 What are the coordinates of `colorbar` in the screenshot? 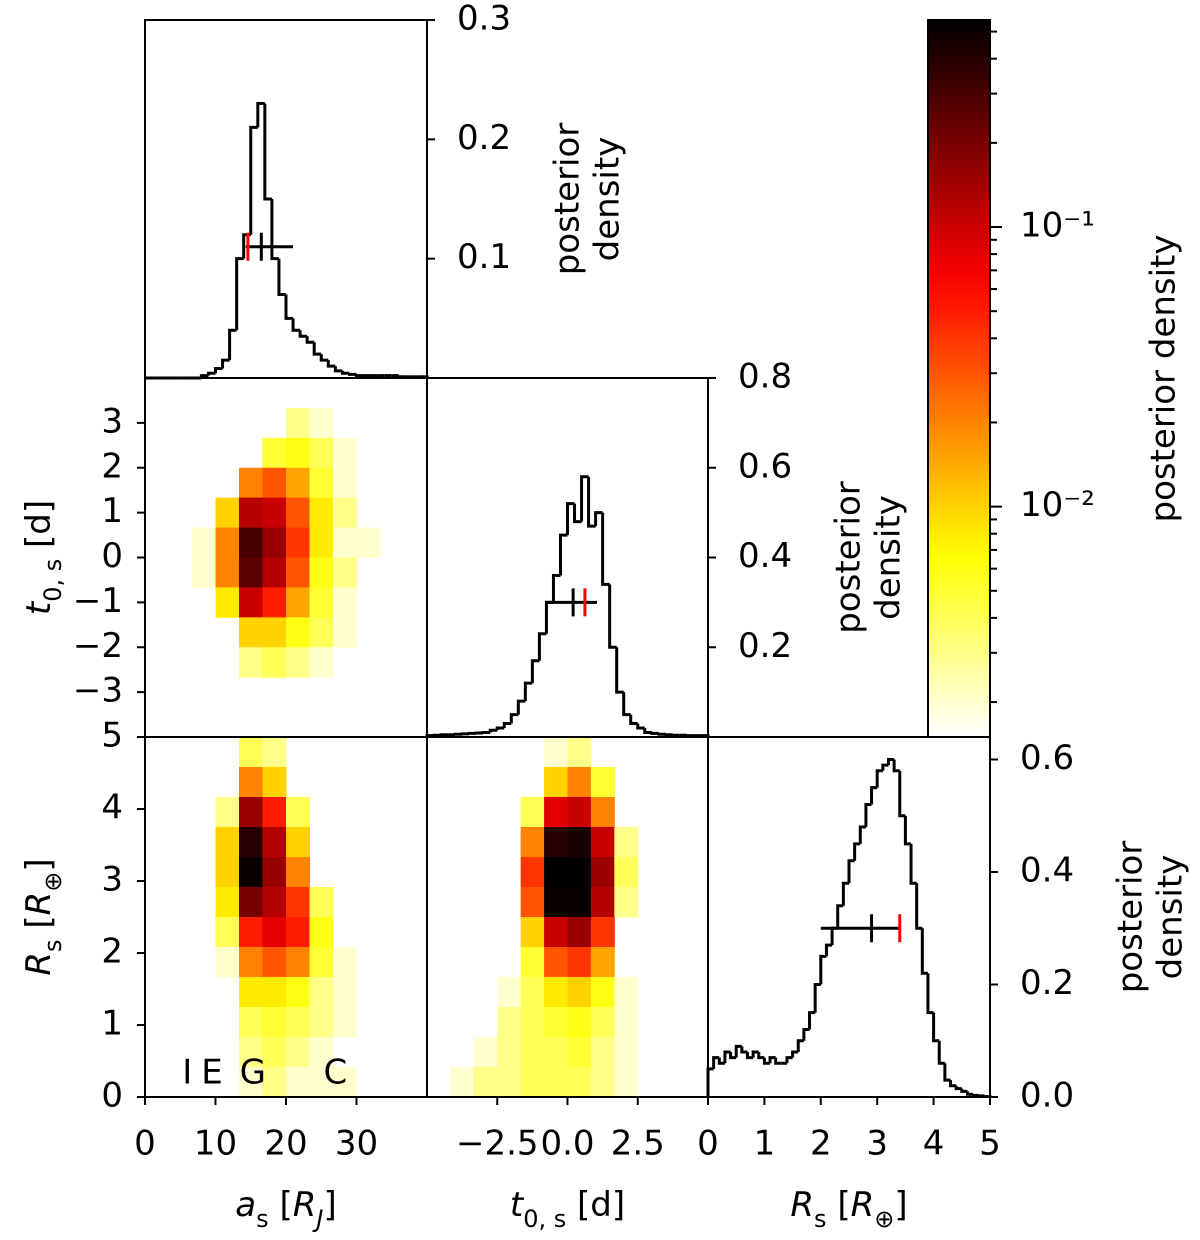 It's located at (959, 378).